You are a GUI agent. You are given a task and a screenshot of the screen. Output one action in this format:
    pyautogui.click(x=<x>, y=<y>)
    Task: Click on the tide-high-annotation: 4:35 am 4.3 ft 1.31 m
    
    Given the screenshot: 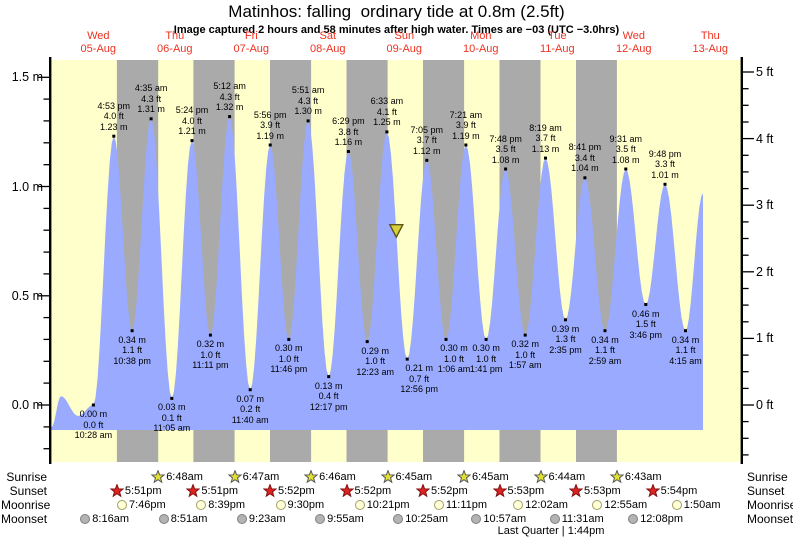 What is the action you would take?
    pyautogui.click(x=151, y=99)
    